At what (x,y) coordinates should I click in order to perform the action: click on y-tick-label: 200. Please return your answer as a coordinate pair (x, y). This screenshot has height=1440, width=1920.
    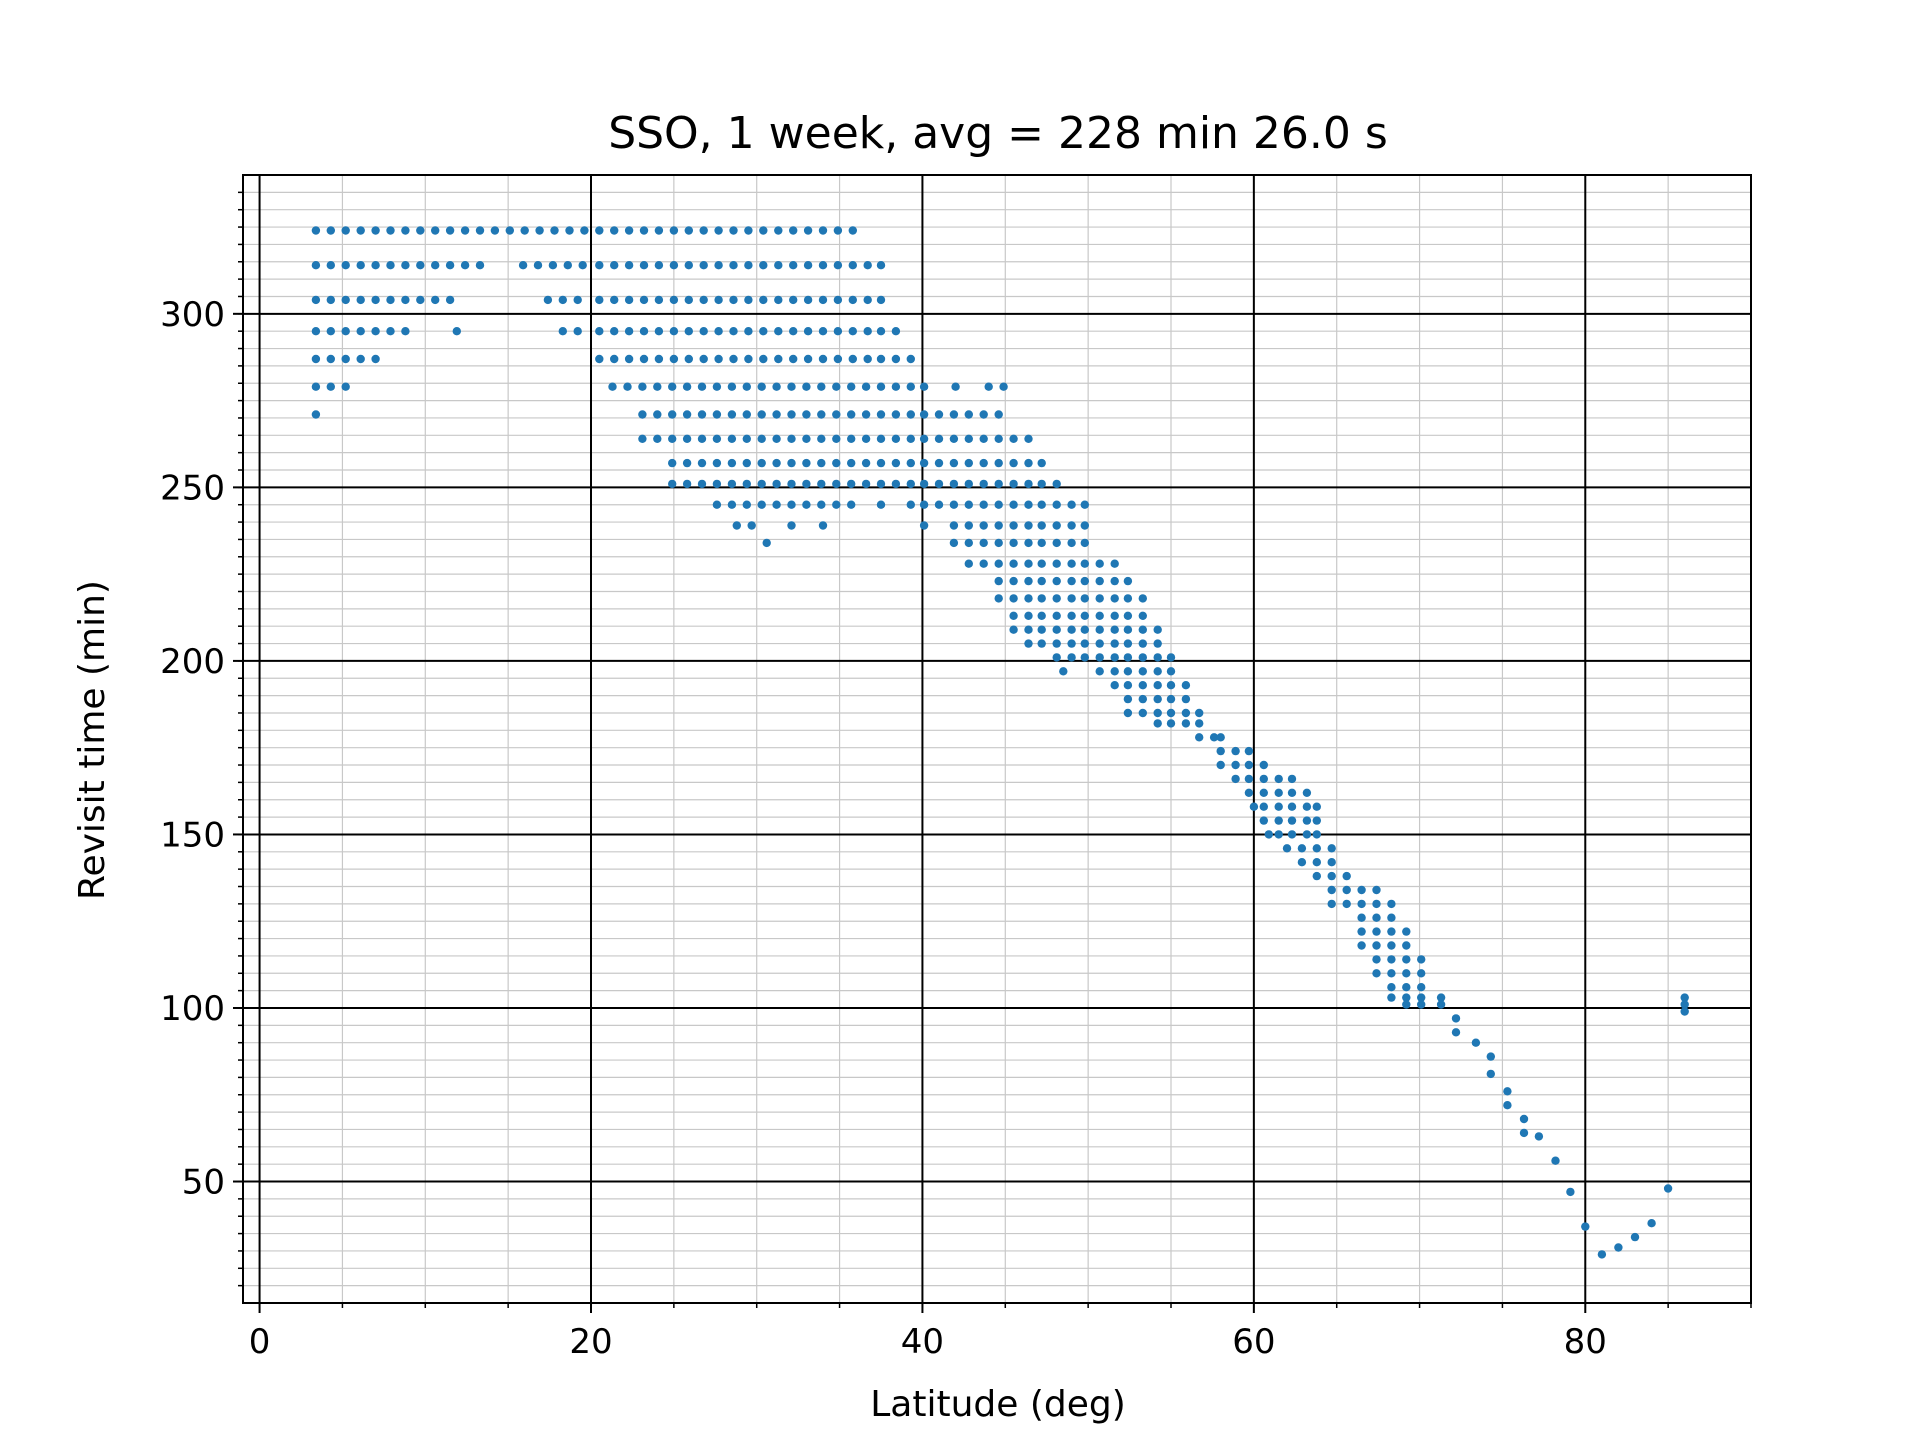
    Looking at the image, I should click on (192, 662).